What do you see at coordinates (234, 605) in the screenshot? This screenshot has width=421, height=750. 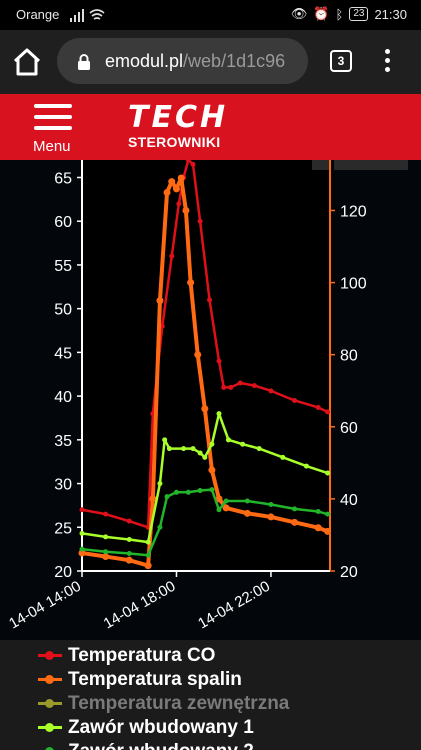 I see `x-axis-tick-label: 14-04 22:00` at bounding box center [234, 605].